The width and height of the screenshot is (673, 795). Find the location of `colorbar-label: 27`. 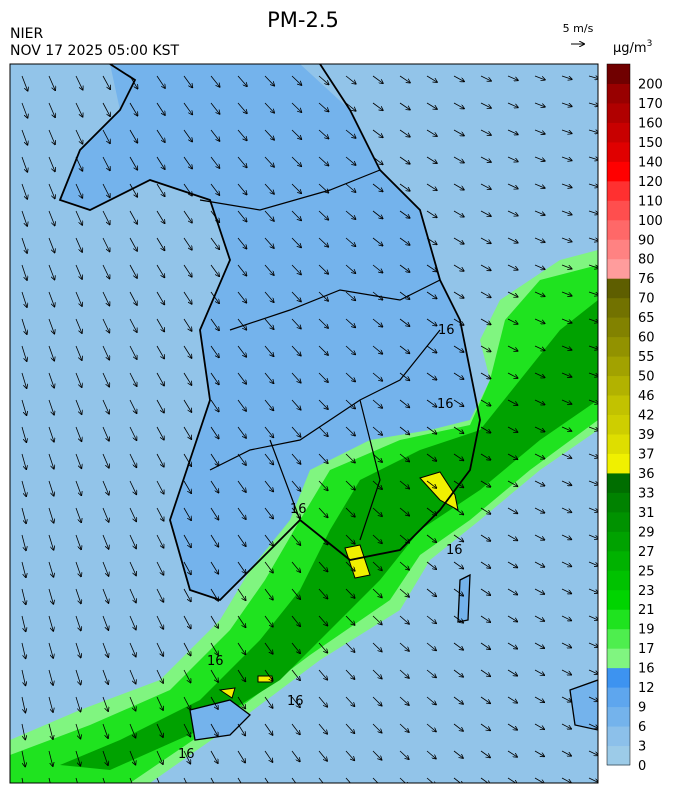

colorbar-label: 27 is located at coordinates (646, 552).